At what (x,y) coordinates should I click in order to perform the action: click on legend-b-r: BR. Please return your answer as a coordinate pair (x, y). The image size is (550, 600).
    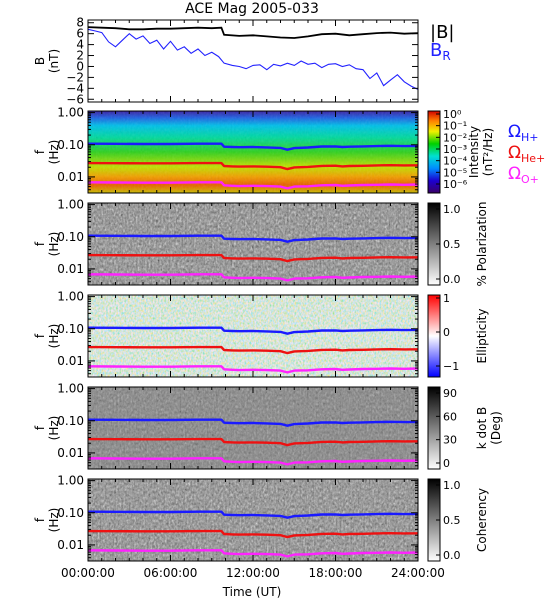
    Looking at the image, I should click on (440, 51).